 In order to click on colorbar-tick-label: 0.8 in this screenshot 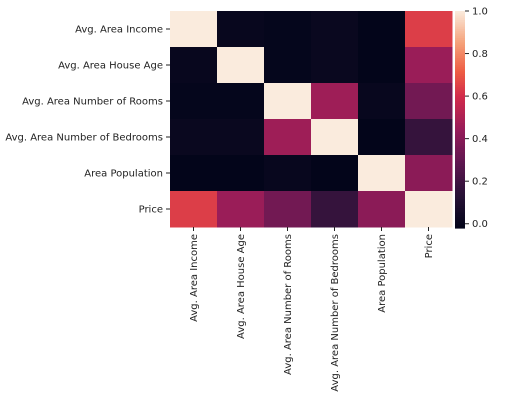, I will do `click(480, 54)`.